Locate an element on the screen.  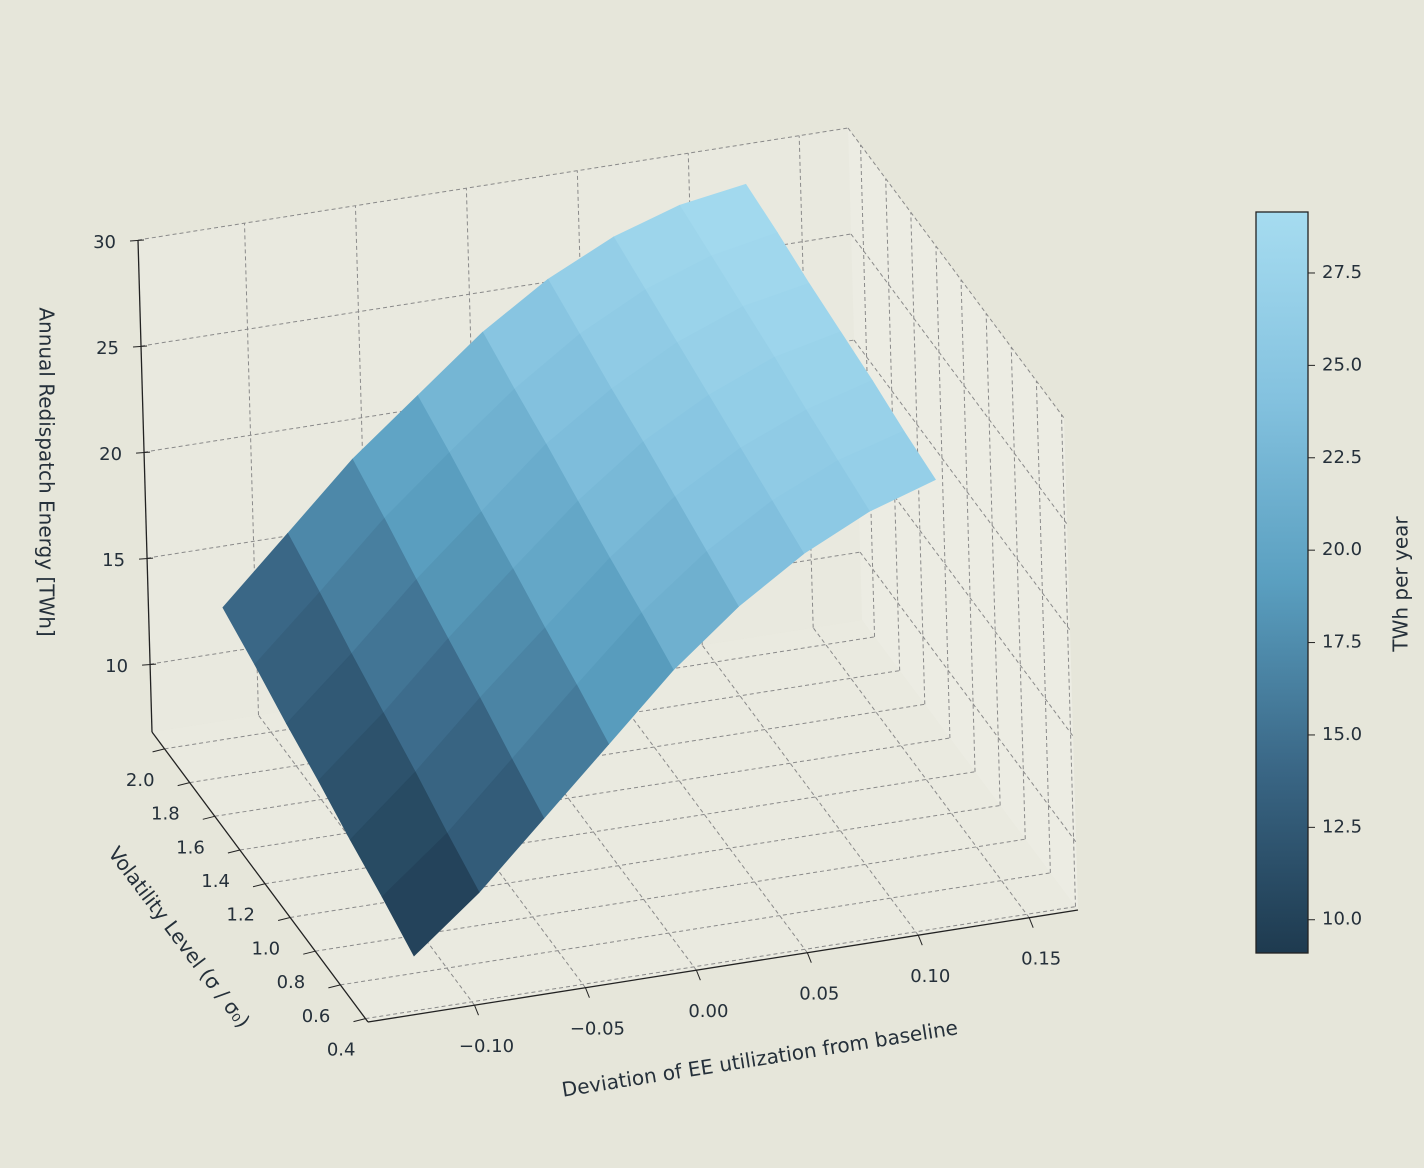
y-tick-label: 0.4 is located at coordinates (341, 1050).